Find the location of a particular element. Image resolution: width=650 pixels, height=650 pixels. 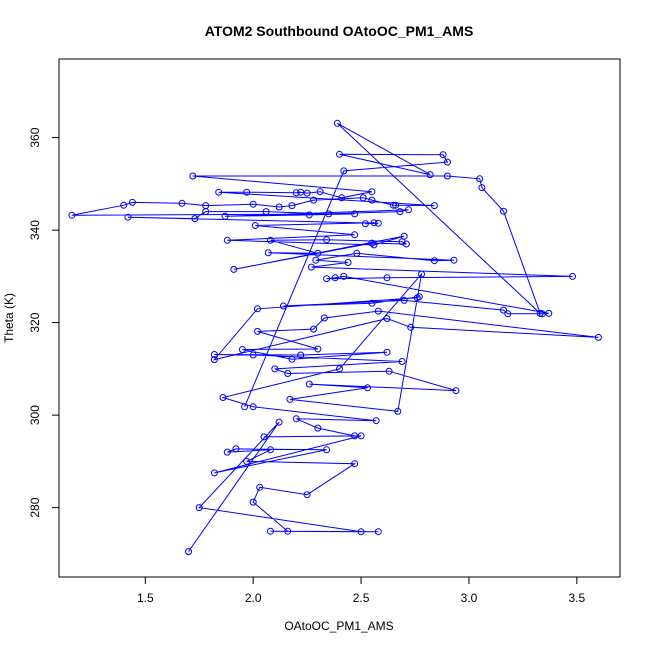

x-tick-label: 3.5 is located at coordinates (577, 598).